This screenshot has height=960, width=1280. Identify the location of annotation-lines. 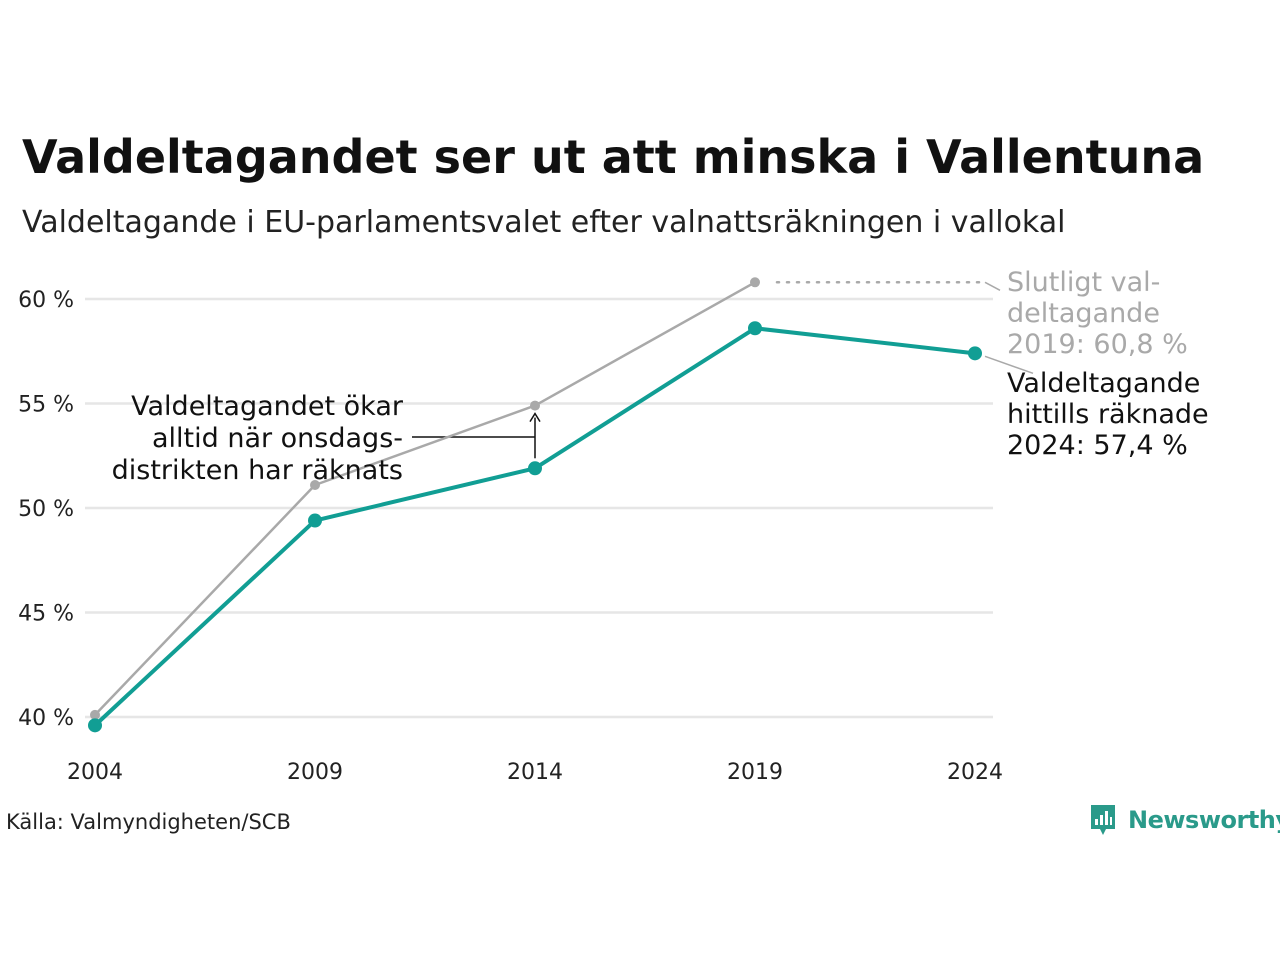
(723, 370).